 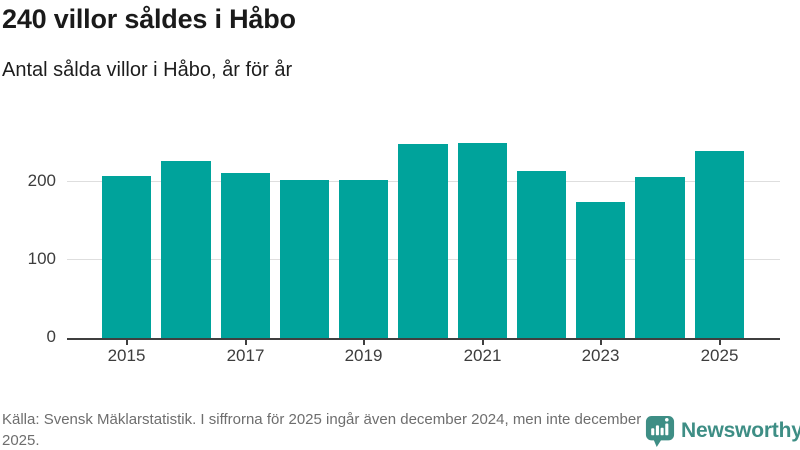 I want to click on newsworthy-chart-bubble-icon, so click(x=660, y=431).